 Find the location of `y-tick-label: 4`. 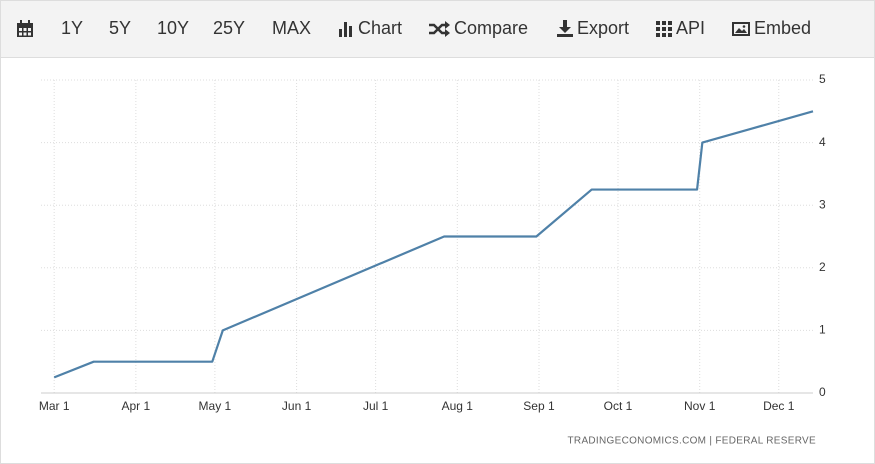

y-tick-label: 4 is located at coordinates (822, 142).